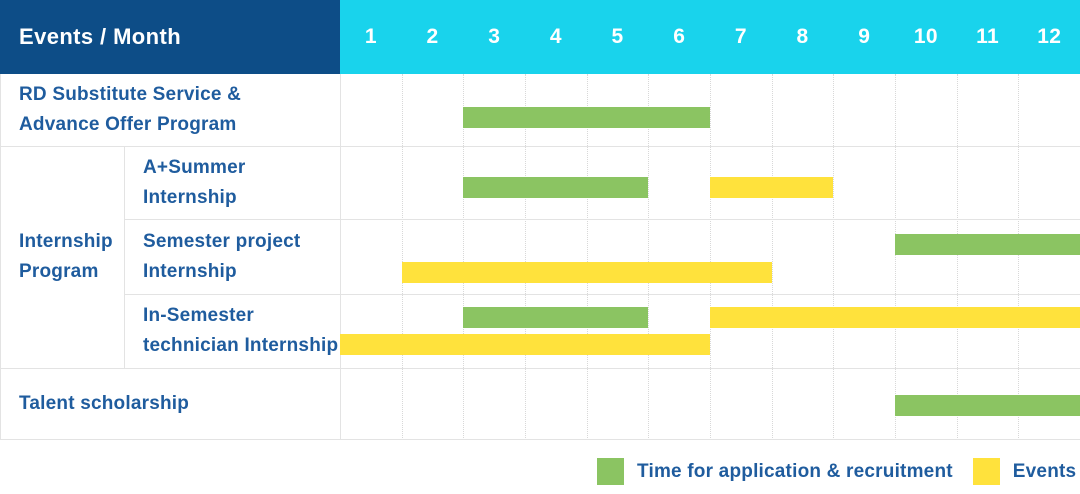 Image resolution: width=1080 pixels, height=494 pixels. What do you see at coordinates (194, 182) in the screenshot?
I see `row-label-text: A+Summer Internship` at bounding box center [194, 182].